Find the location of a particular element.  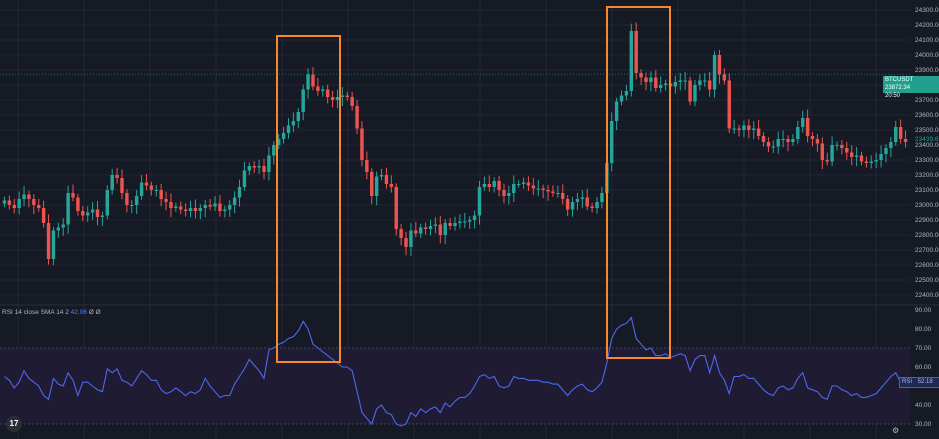

rsi-tick-label: 40.00 is located at coordinates (923, 405).